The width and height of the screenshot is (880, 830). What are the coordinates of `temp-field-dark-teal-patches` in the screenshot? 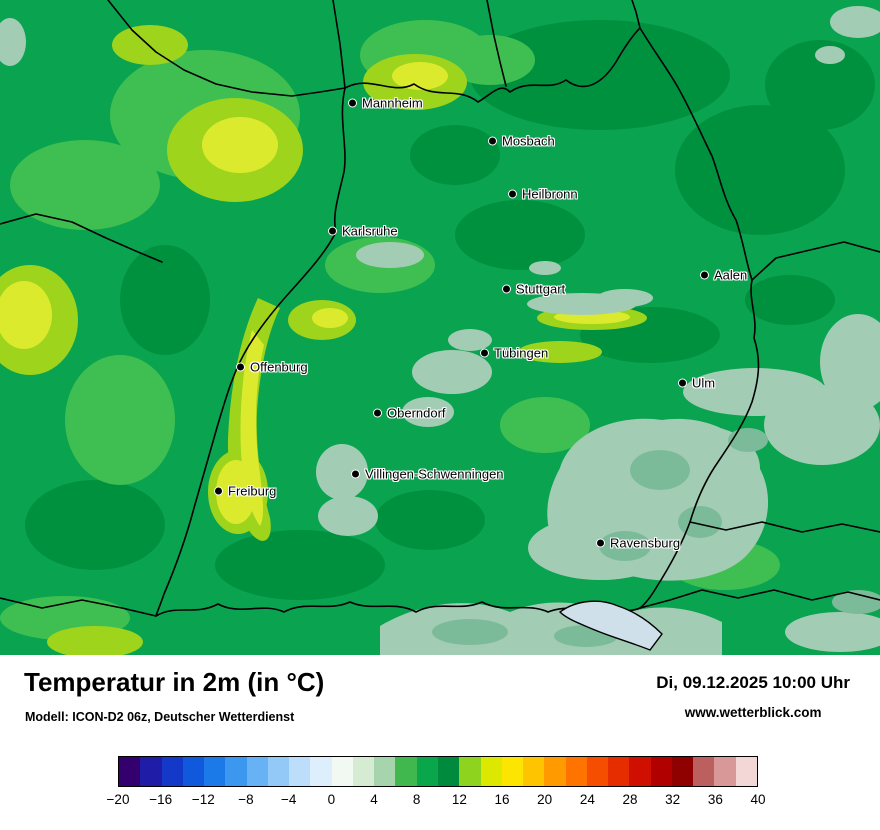 It's located at (656, 537).